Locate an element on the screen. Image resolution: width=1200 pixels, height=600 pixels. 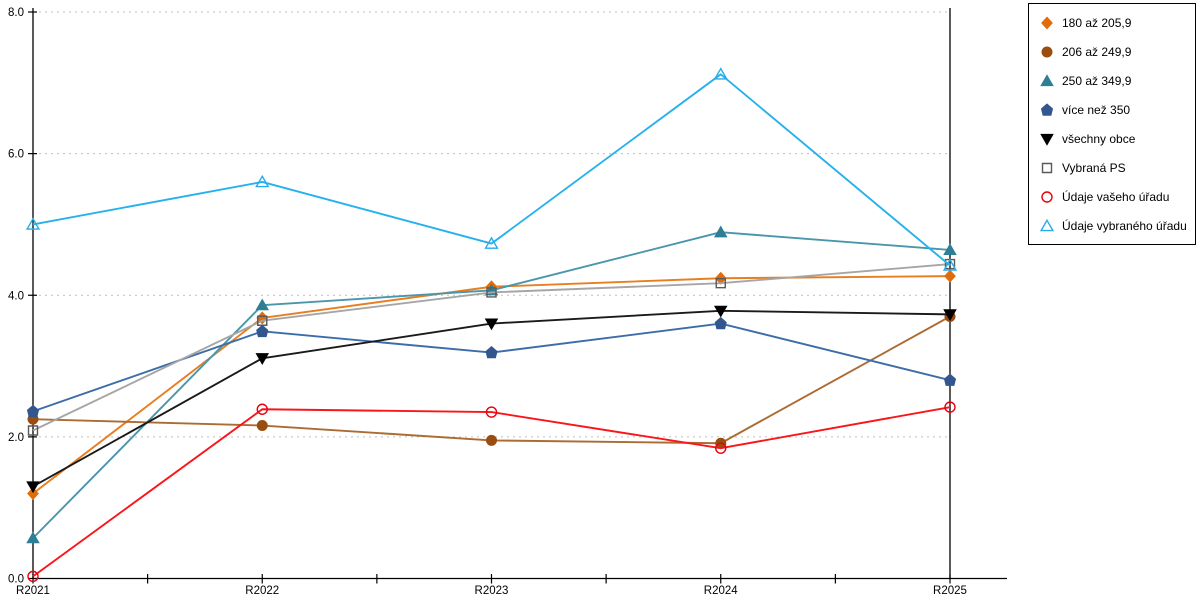
legend-item: Údaje vybraného úřadu is located at coordinates (1117, 226).